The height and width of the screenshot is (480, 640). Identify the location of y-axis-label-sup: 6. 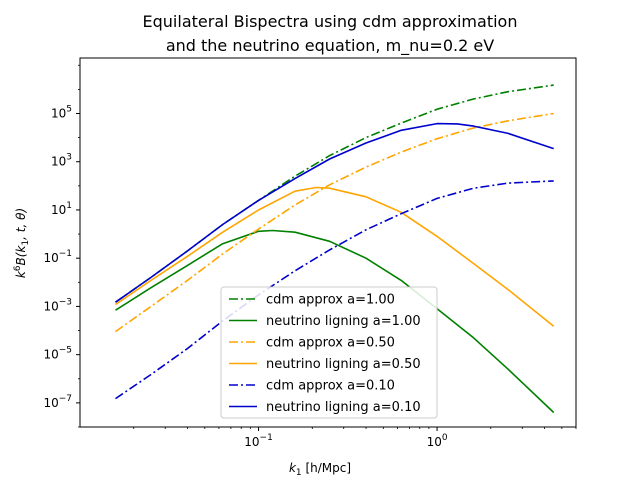
(18, 268).